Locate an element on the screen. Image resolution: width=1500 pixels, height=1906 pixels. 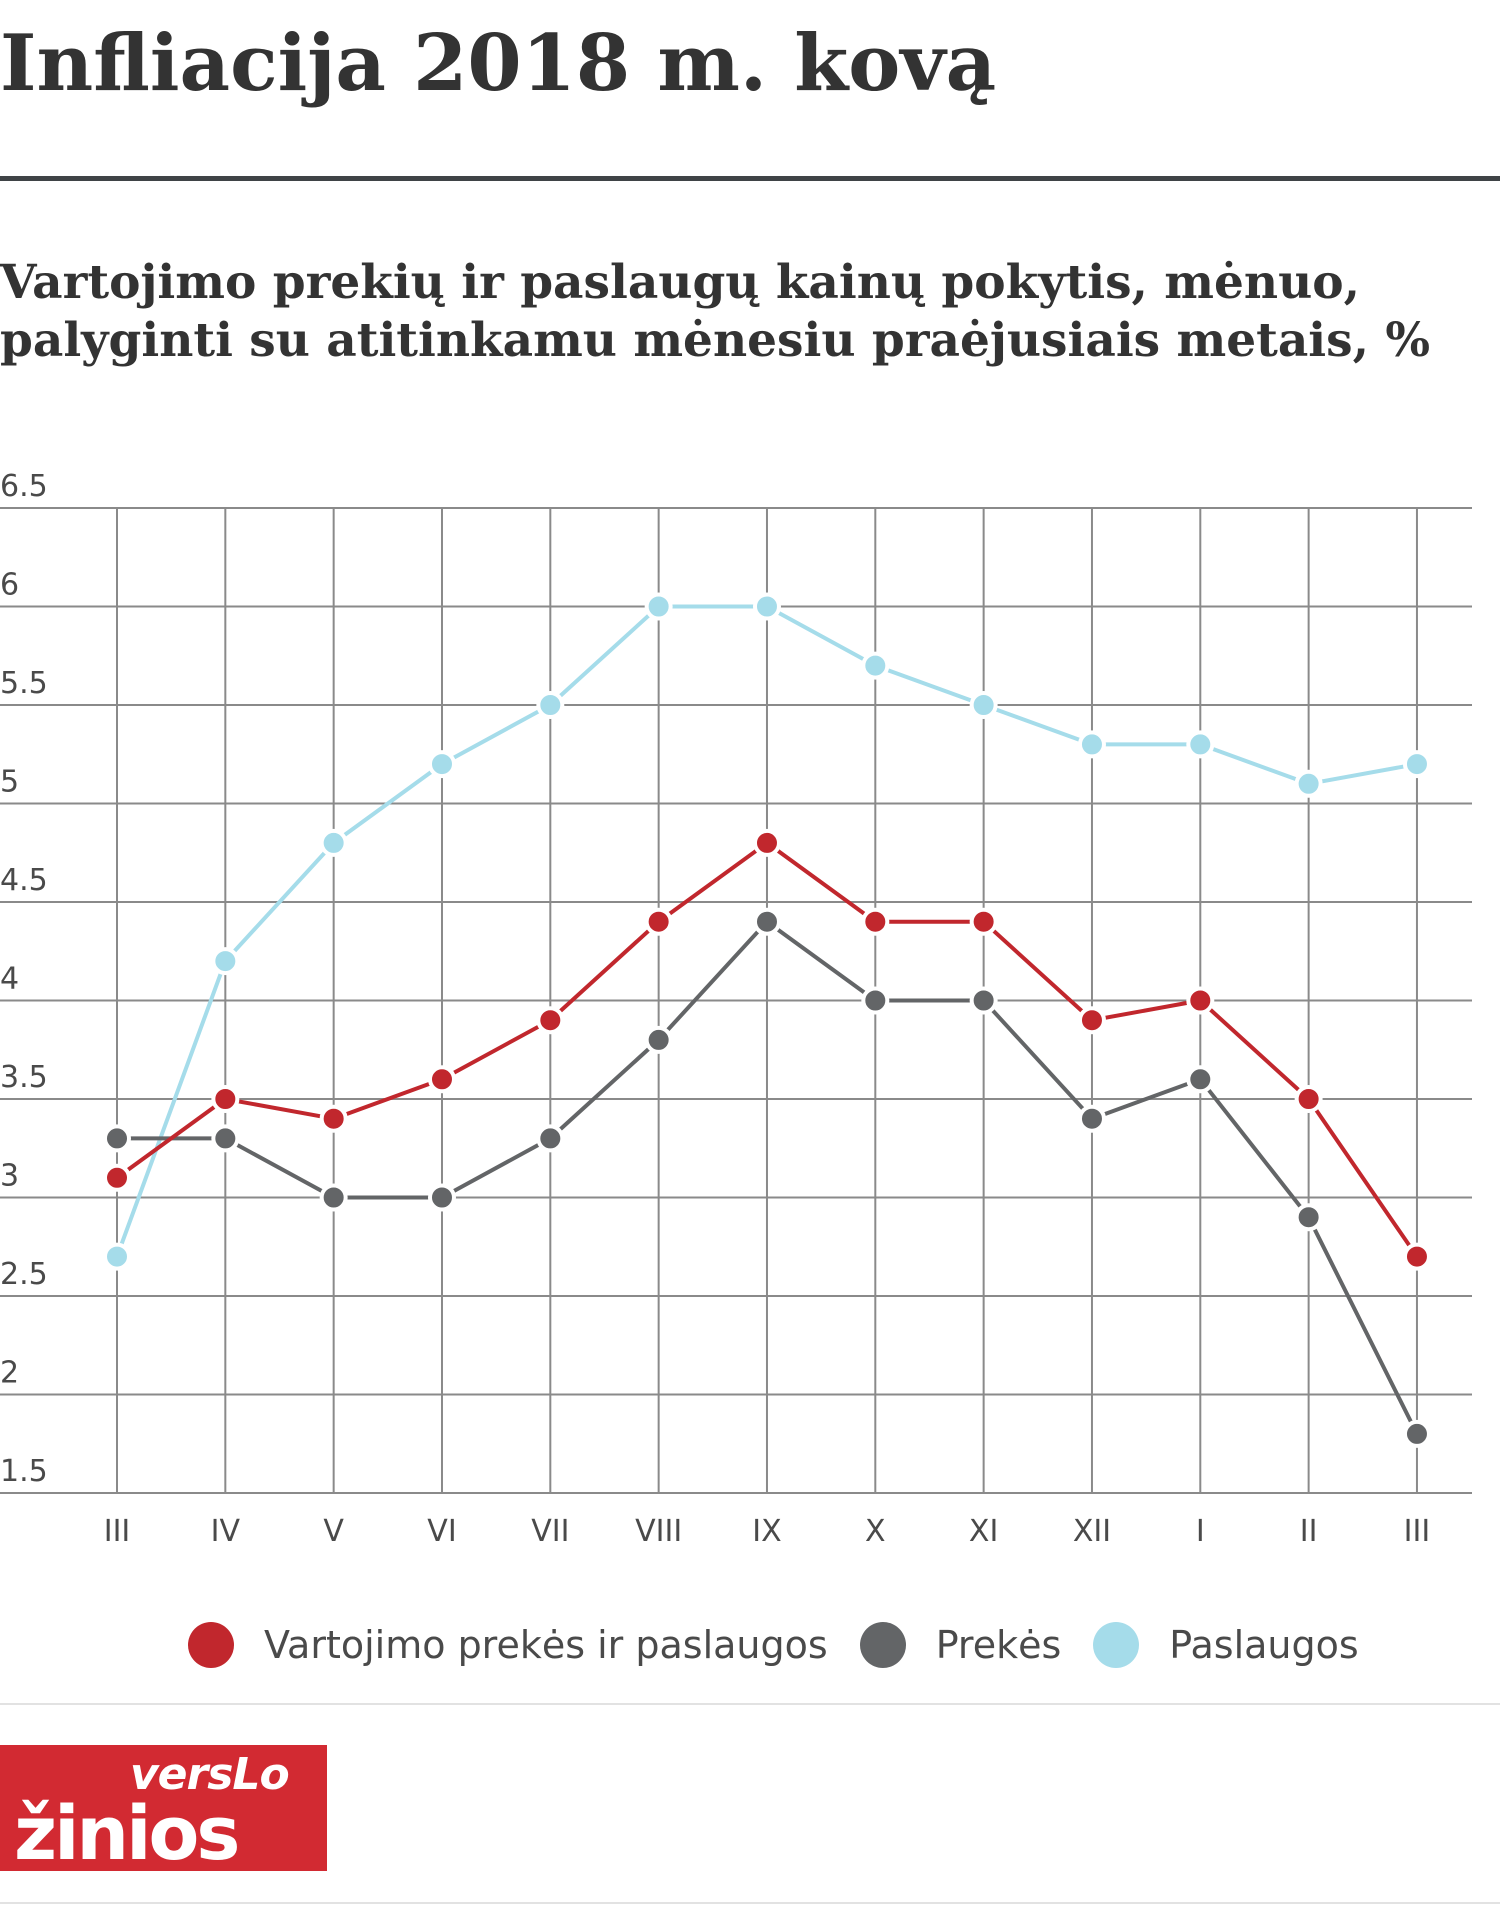
legend-item-prekes: Prekės is located at coordinates (960, 1645).